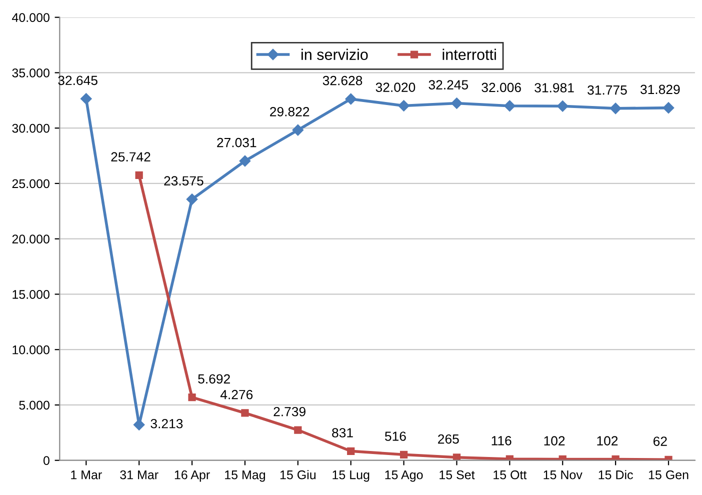 This screenshot has height=495, width=702. I want to click on data-label: 32.628, so click(342, 81).